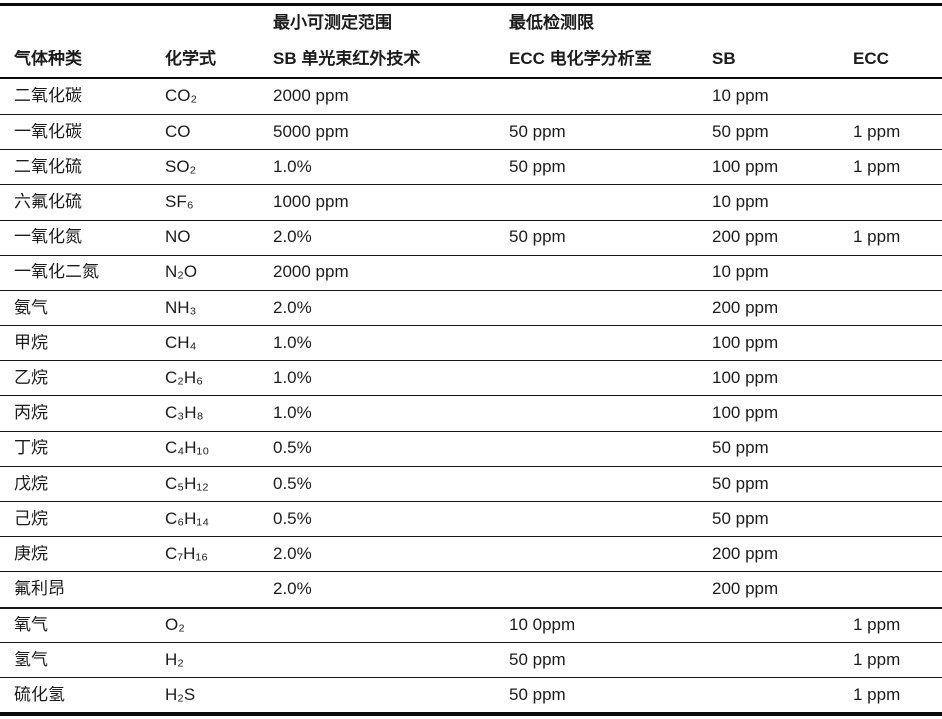 The height and width of the screenshot is (719, 942). Describe the element at coordinates (174, 659) in the screenshot. I see `formula-cell: H₂` at that location.